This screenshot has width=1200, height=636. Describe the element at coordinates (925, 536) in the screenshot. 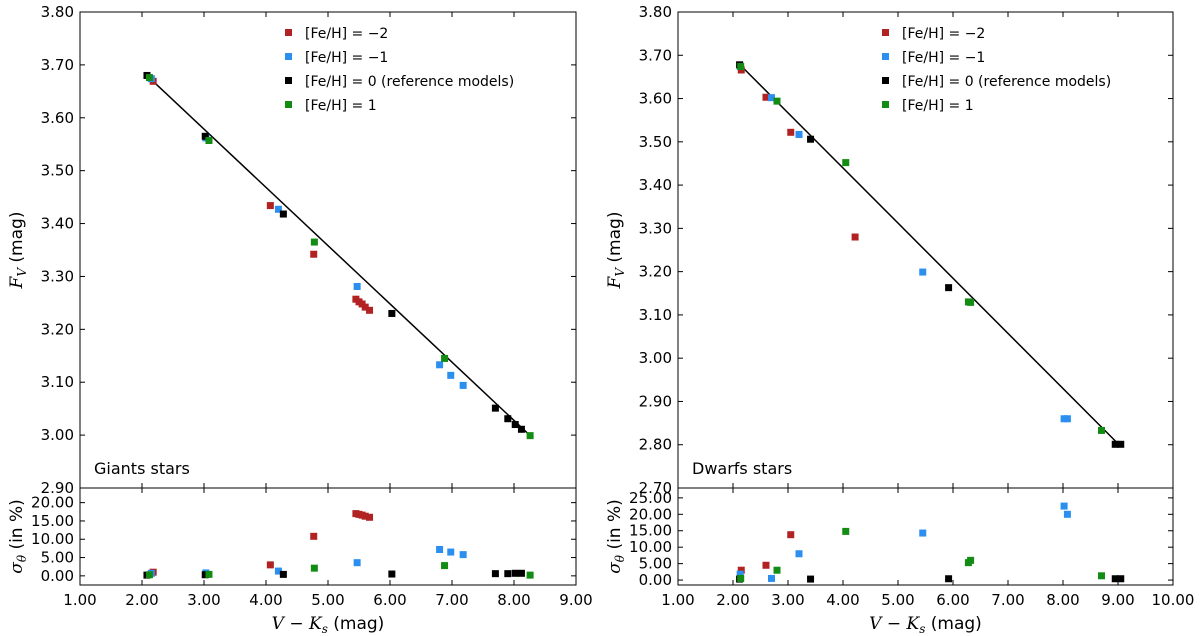

I see `bottom-axes-frame` at that location.